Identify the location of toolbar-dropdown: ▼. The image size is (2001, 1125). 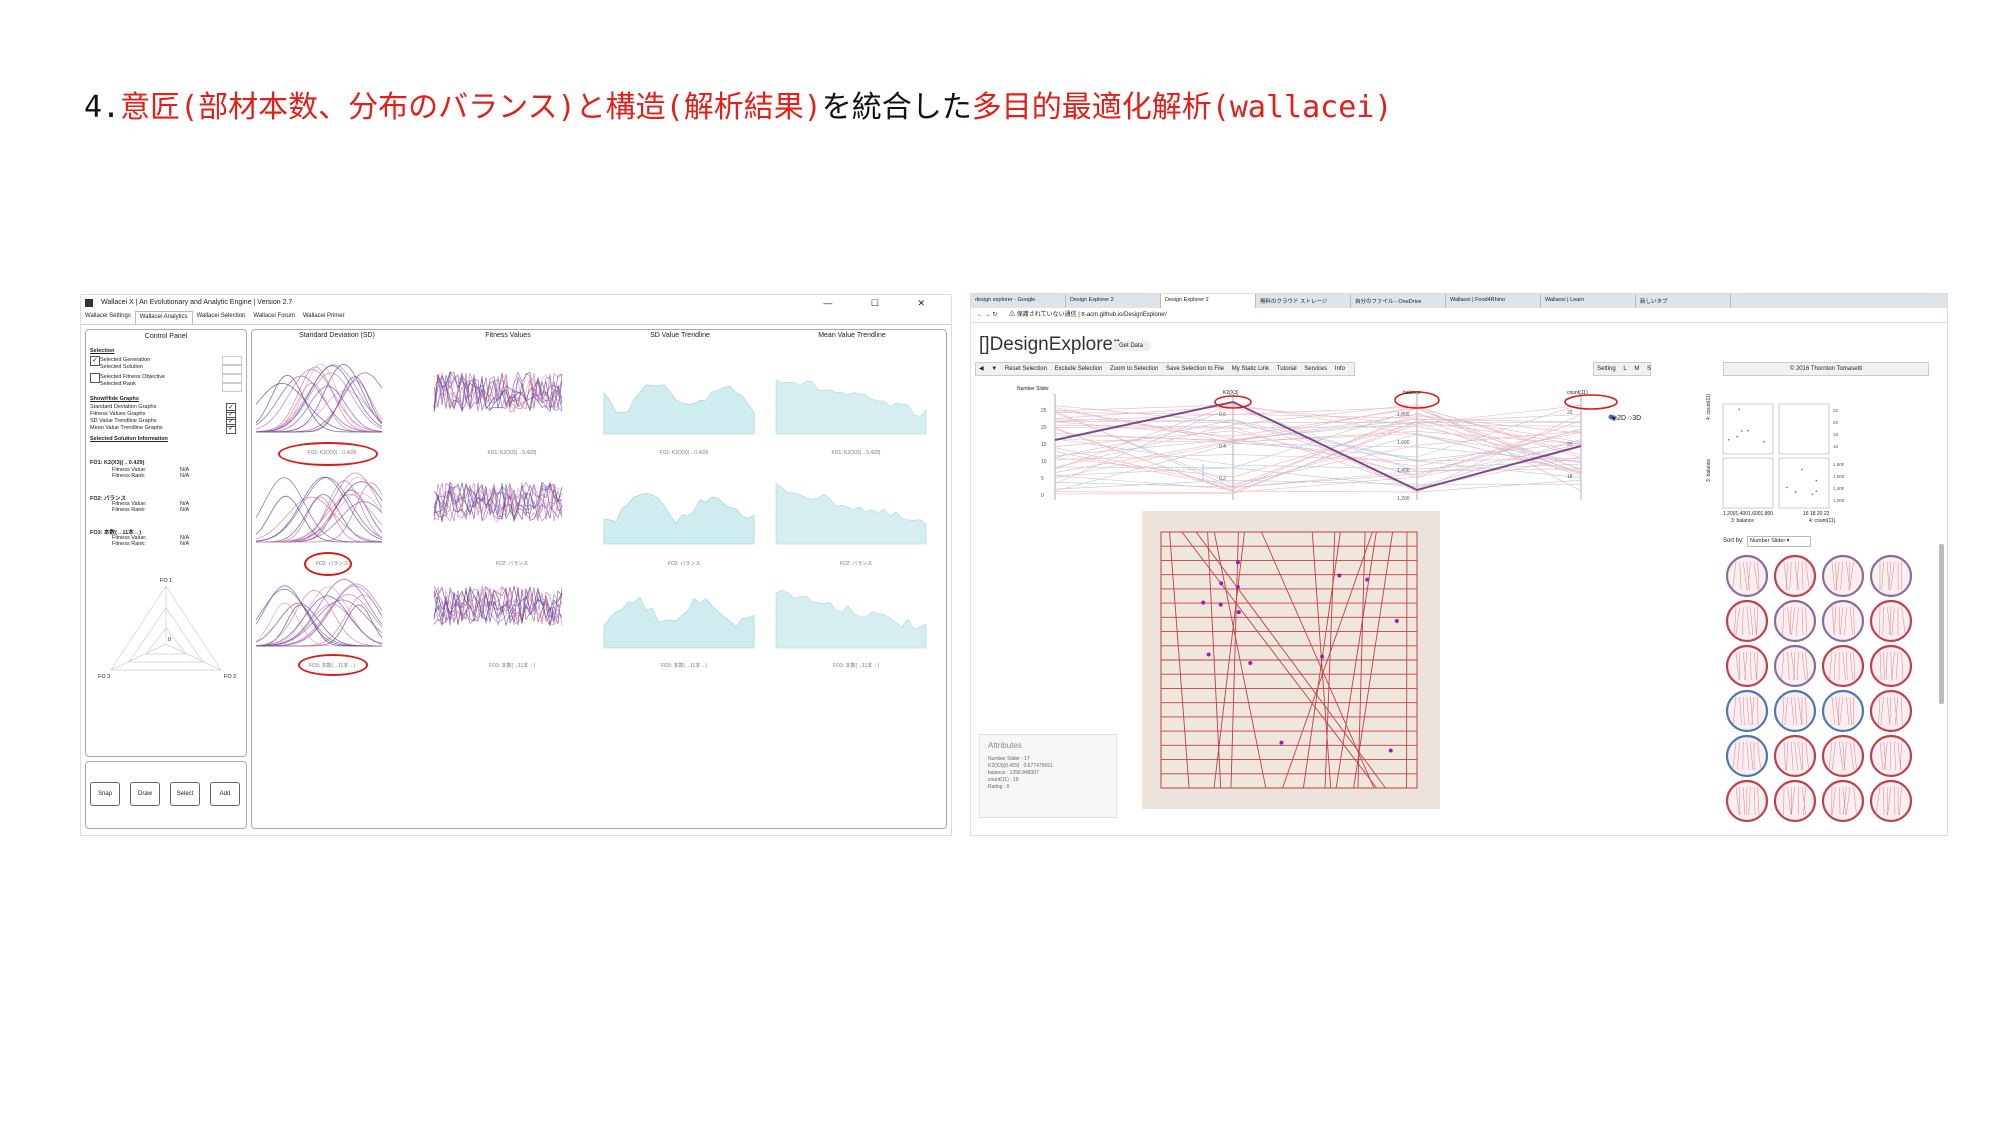
(994, 369).